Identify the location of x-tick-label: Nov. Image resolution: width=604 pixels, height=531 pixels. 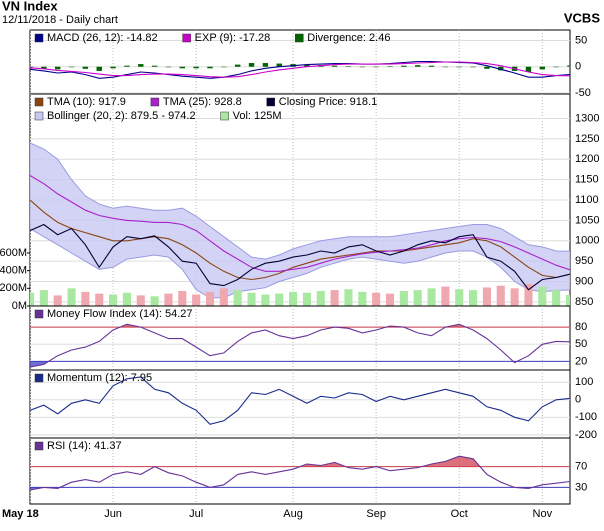
(543, 514).